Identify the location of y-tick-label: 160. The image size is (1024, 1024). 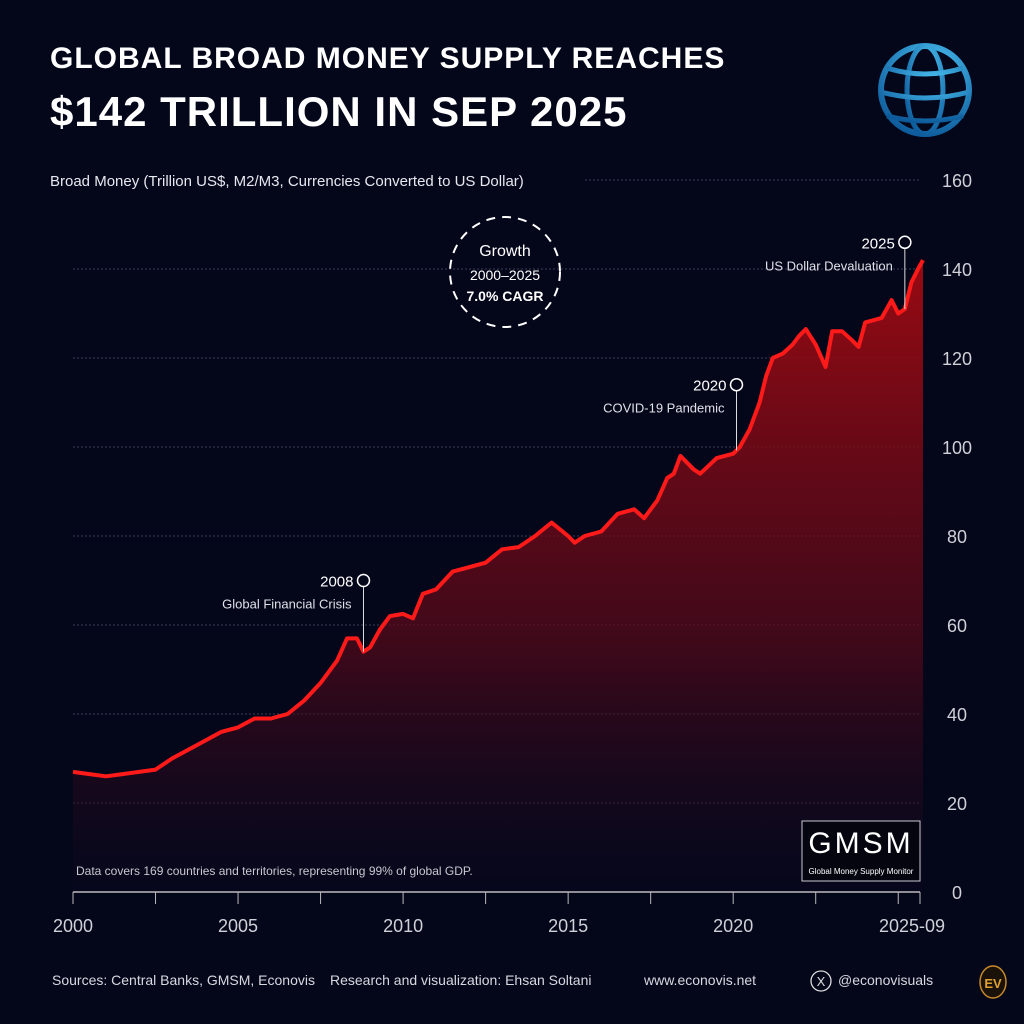
(957, 181).